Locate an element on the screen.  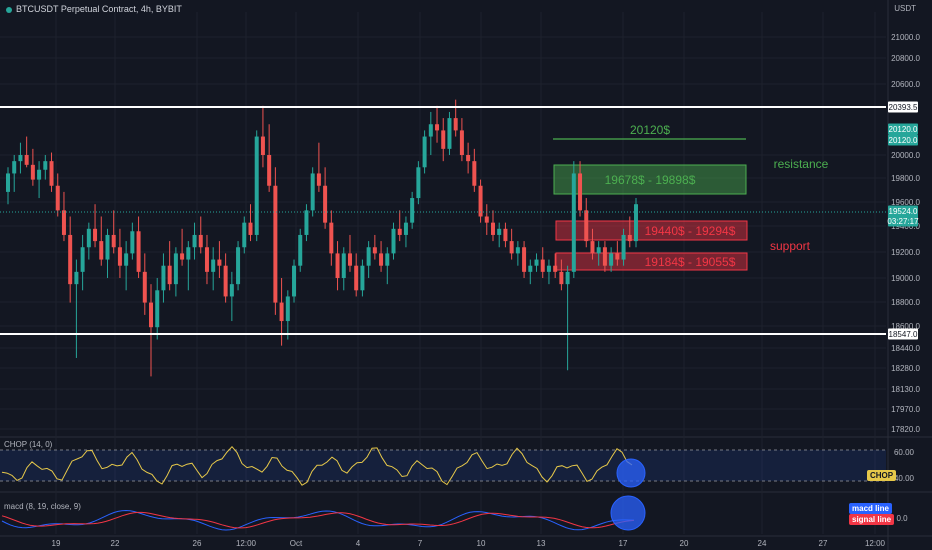
zone-layer is located at coordinates (650, 217).